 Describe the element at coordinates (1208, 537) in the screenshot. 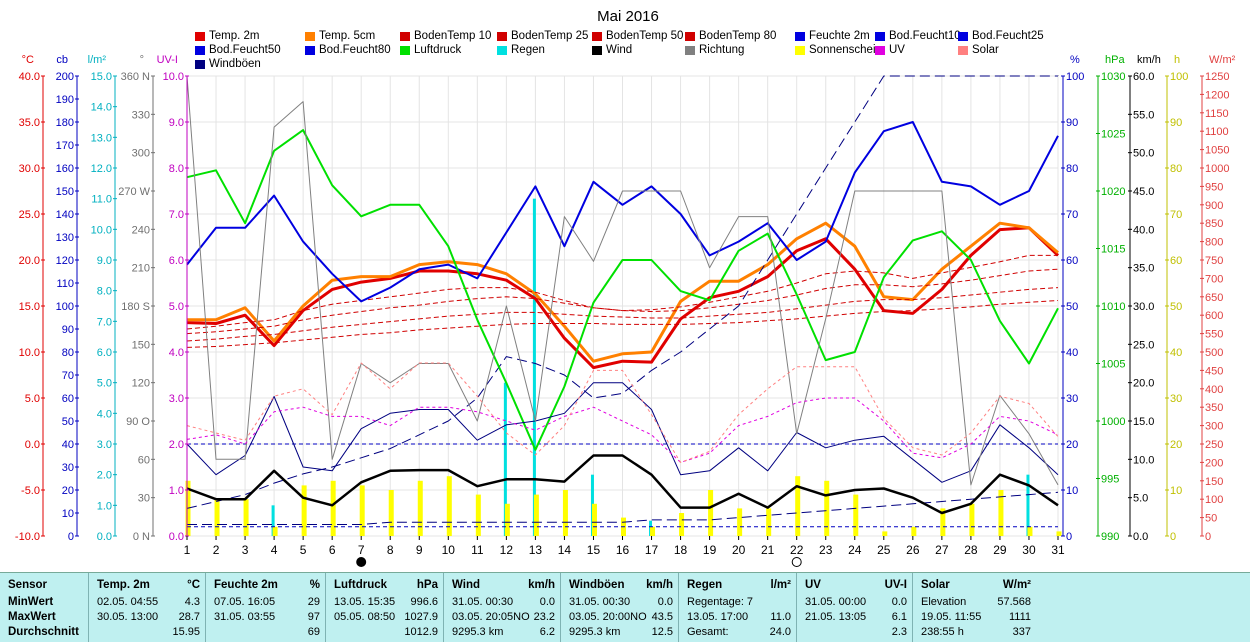

I see `axis-tick-label: 0` at that location.